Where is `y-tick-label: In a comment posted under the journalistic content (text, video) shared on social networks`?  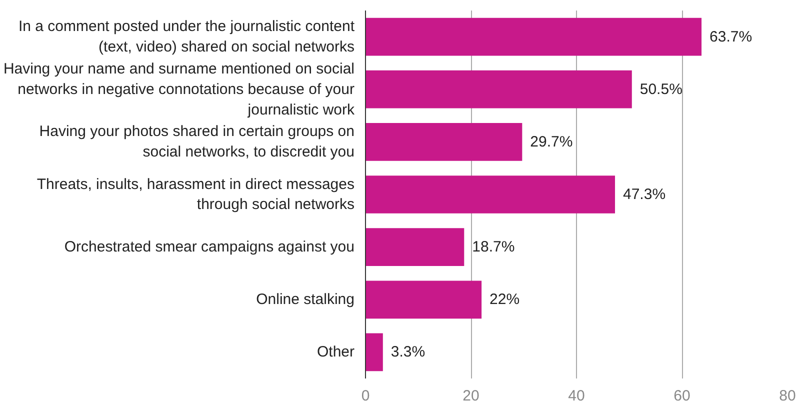 y-tick-label: In a comment posted under the journalistic content (text, video) shared on social networks is located at coordinates (187, 37).